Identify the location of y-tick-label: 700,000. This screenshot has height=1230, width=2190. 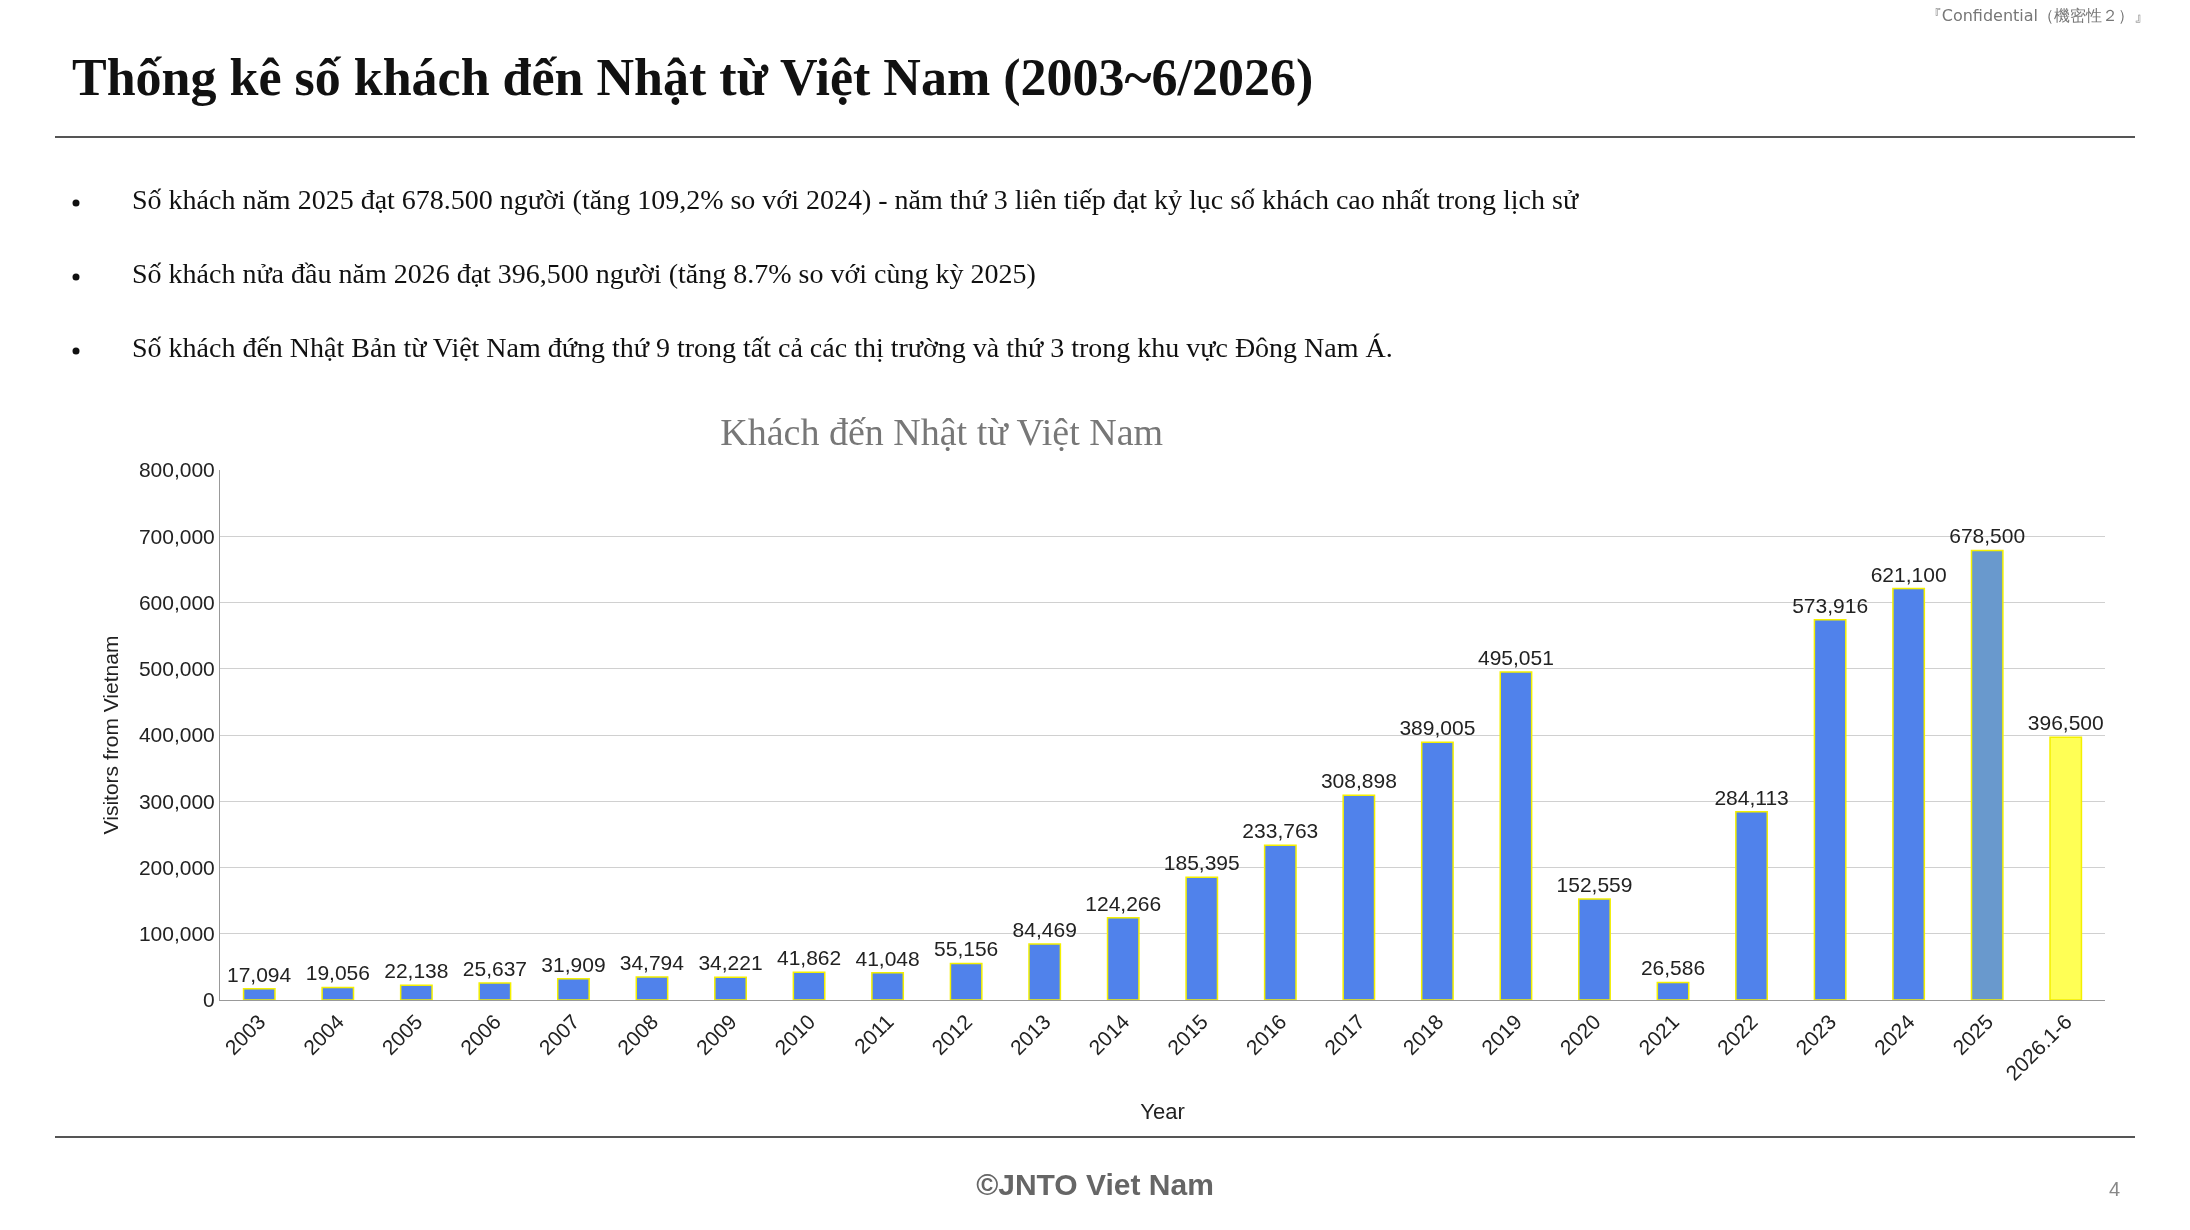
(176, 536).